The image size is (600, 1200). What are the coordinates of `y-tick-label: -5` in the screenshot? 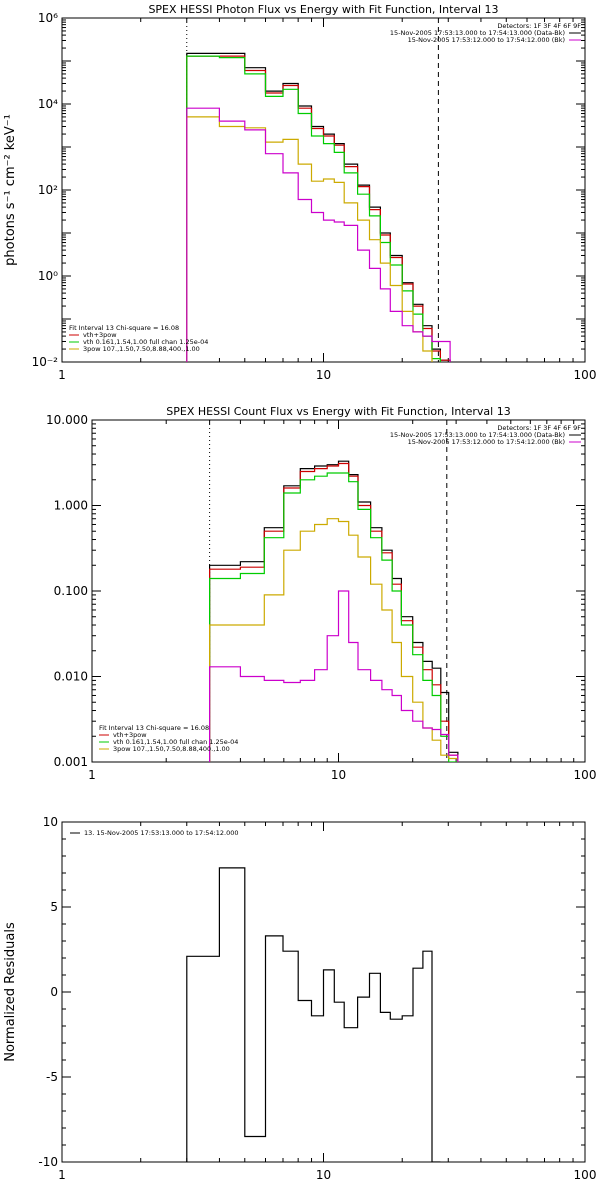 It's located at (52, 1077).